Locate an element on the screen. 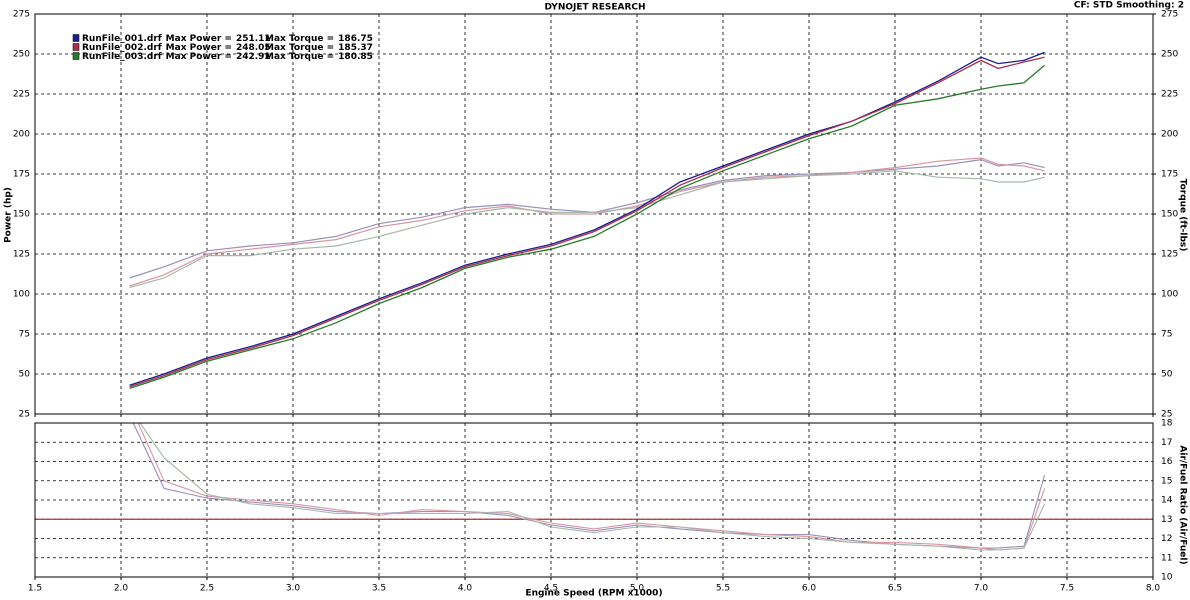  y-tick-label: 100 is located at coordinates (21, 295).